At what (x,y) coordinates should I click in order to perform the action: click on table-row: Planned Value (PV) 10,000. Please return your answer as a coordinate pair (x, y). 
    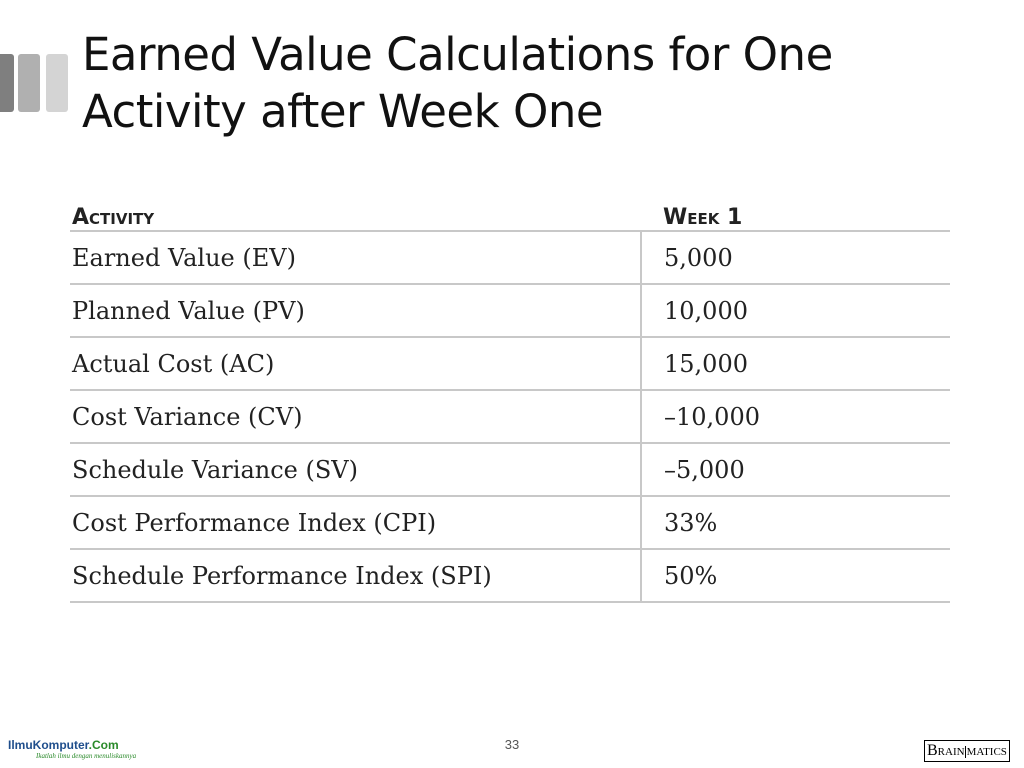
    Looking at the image, I should click on (510, 311).